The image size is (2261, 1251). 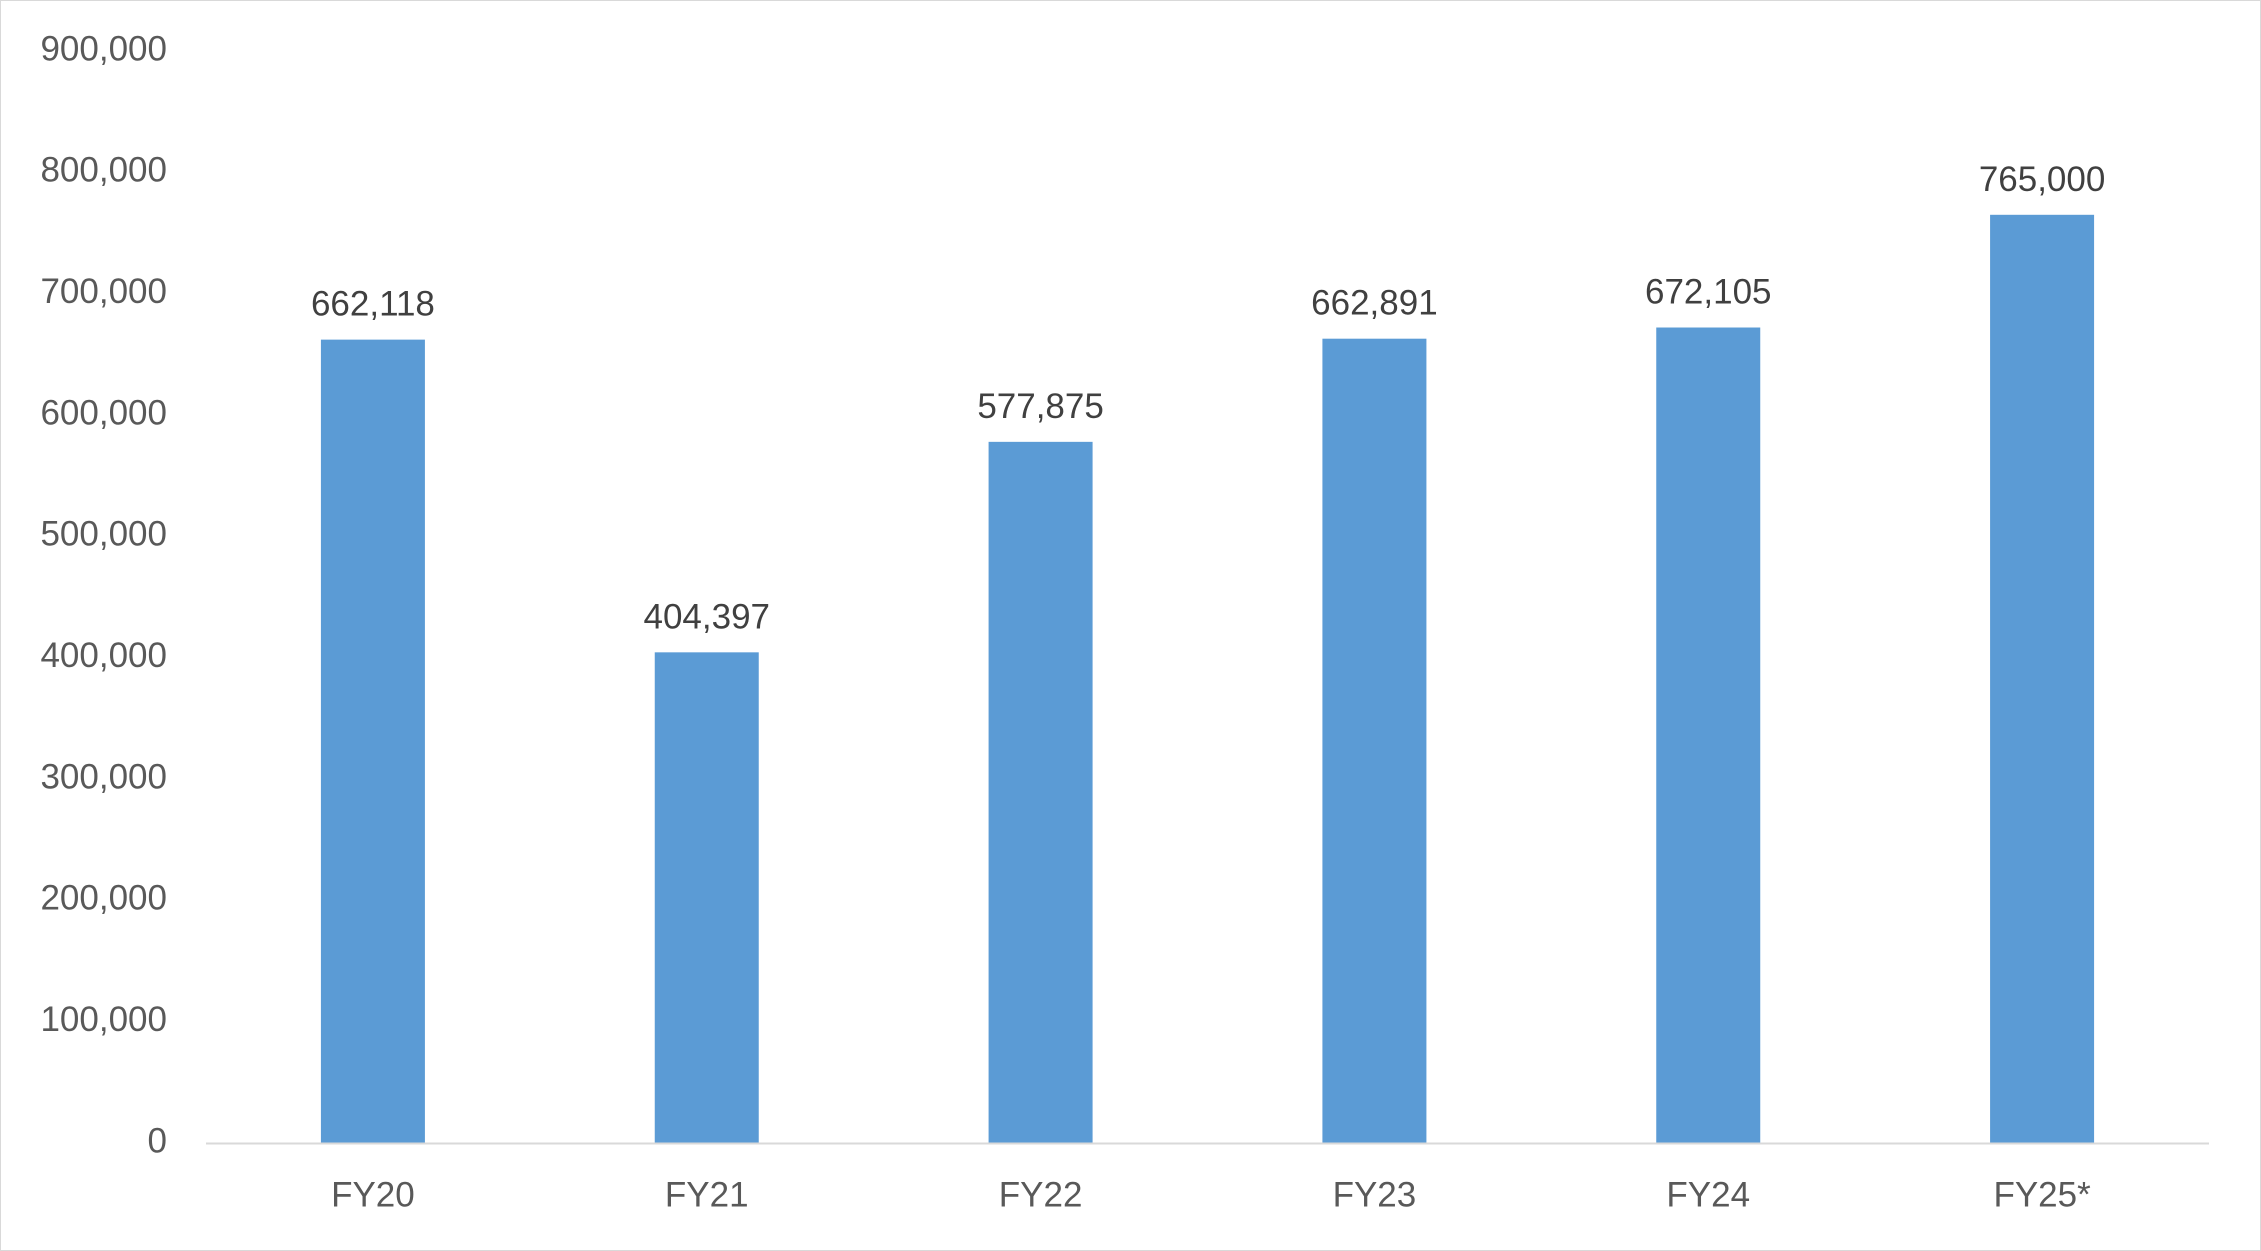 I want to click on y-tick-label: 900,000, so click(x=103, y=48).